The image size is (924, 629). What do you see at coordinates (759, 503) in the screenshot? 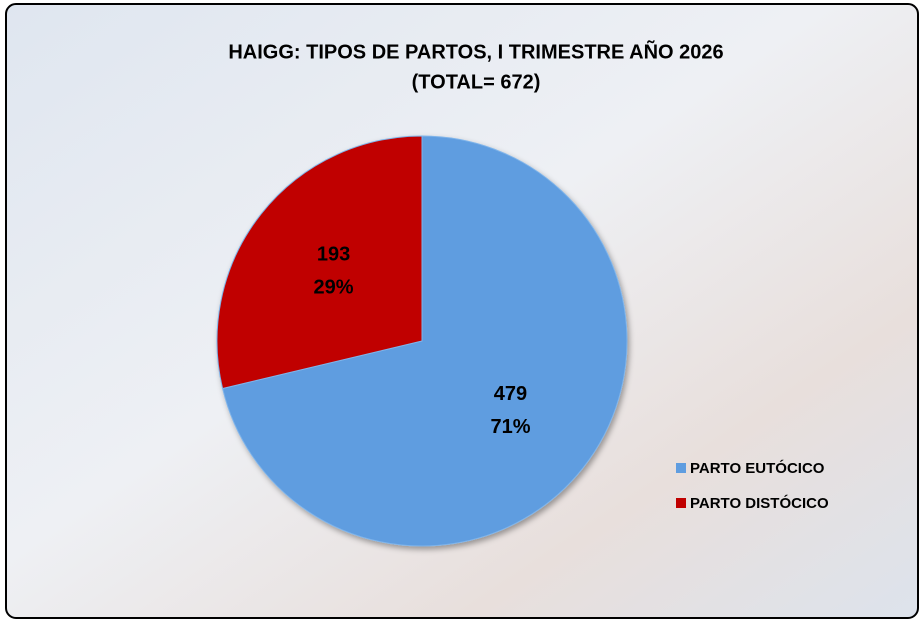
I see `legend-label: PARTO DISTÓCICO` at bounding box center [759, 503].